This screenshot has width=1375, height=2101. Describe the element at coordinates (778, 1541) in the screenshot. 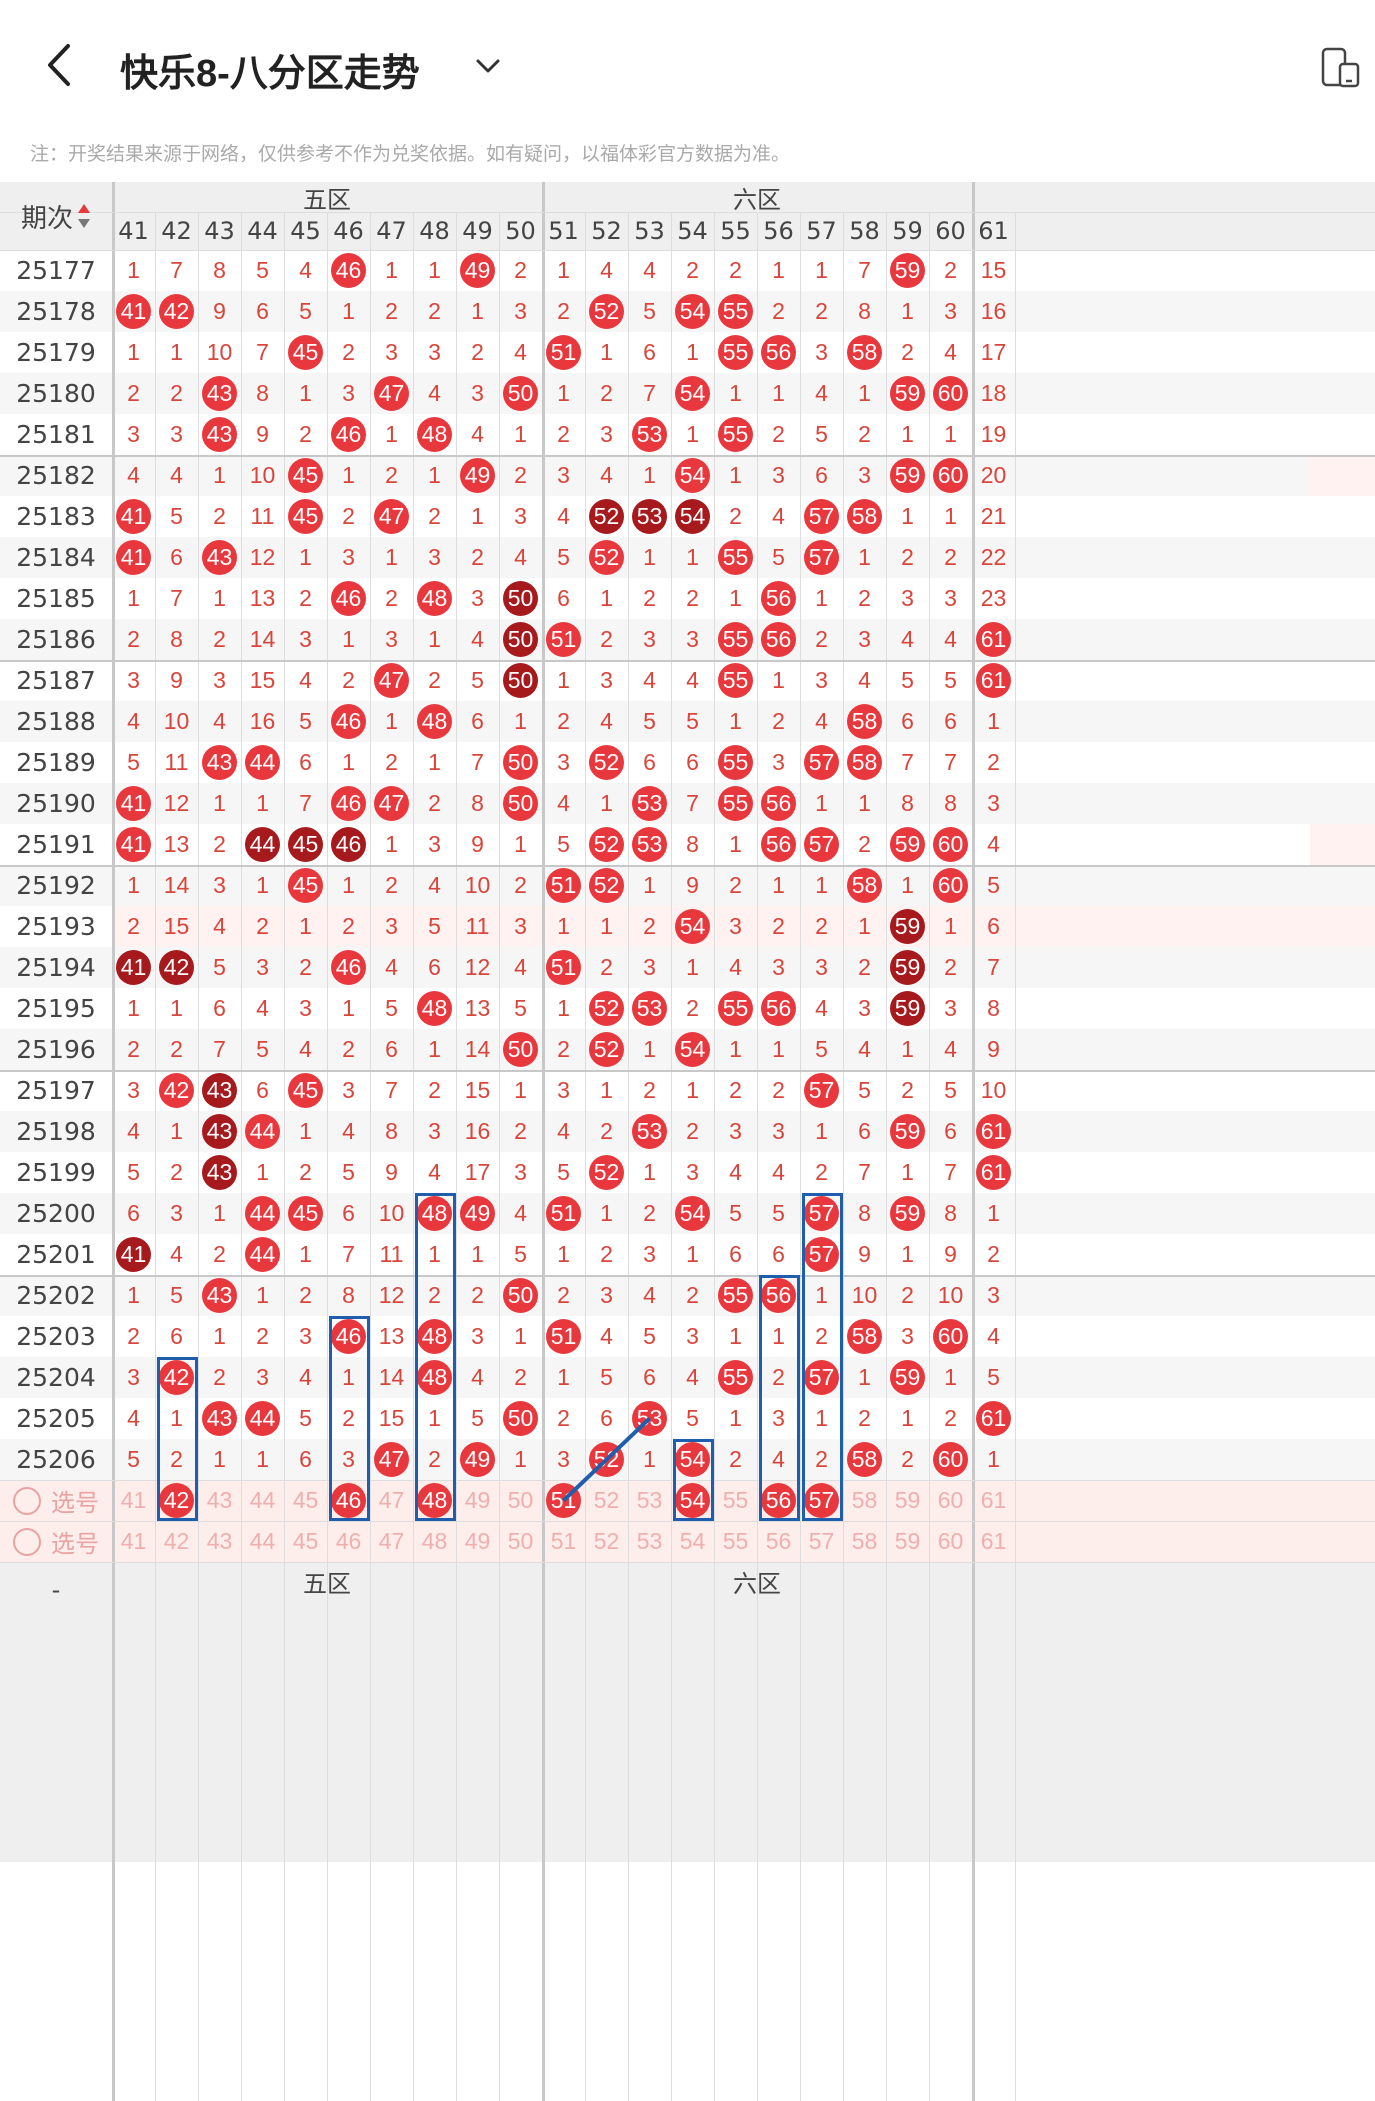

I see `select-number-option: 56` at that location.